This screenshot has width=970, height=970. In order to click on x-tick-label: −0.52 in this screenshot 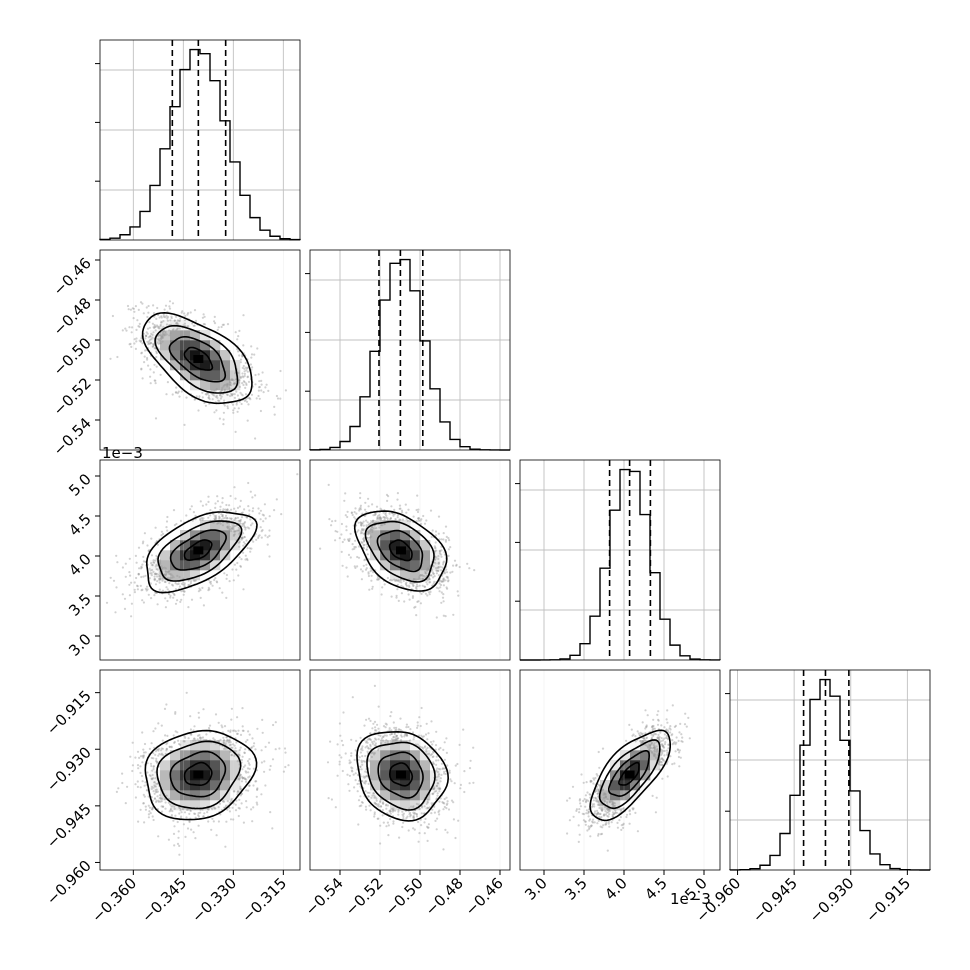, I will do `click(364, 896)`.